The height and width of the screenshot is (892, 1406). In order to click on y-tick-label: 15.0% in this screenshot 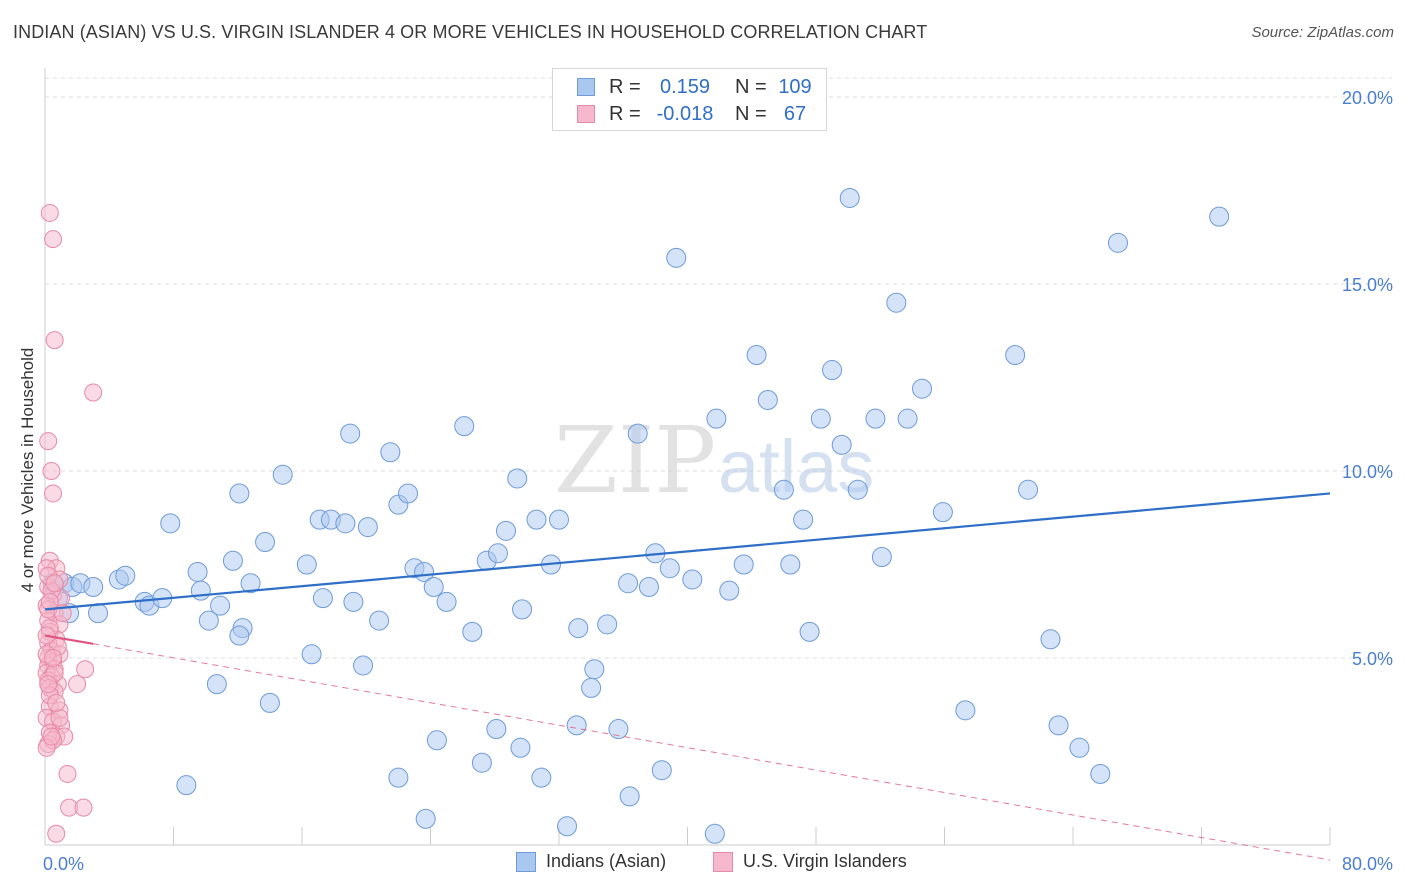, I will do `click(1367, 285)`.